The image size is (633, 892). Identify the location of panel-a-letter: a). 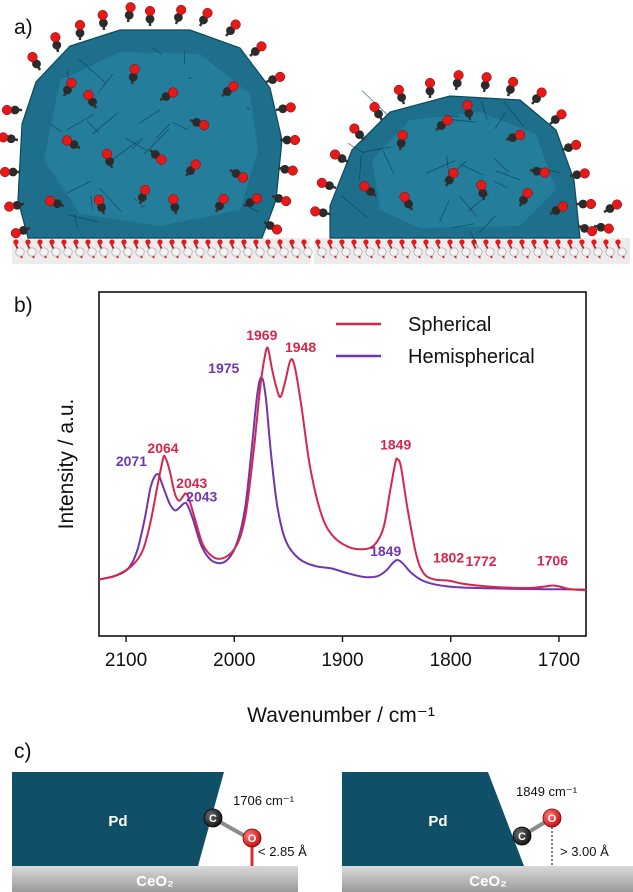
(23, 27).